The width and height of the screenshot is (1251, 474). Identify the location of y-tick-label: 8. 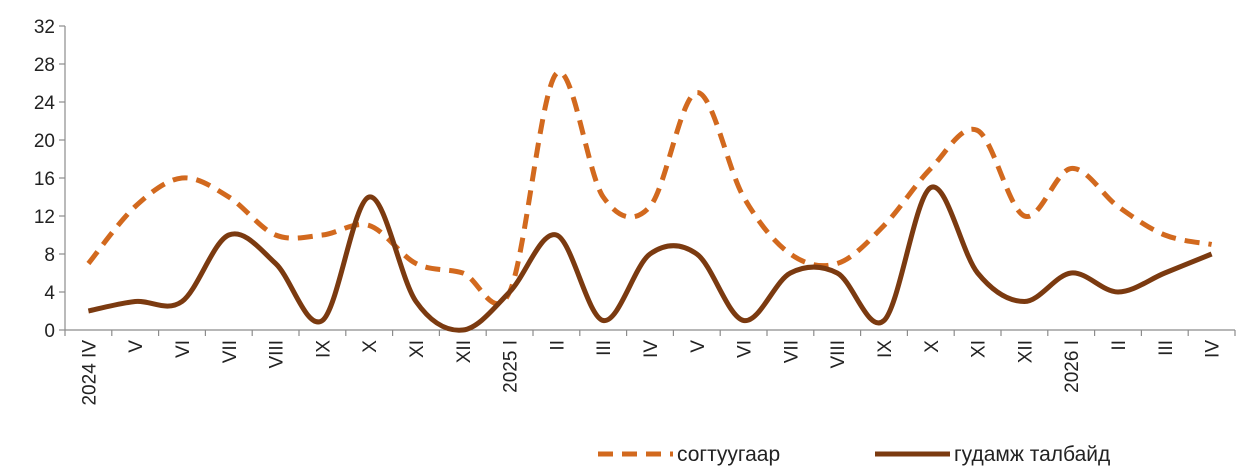
(49, 255).